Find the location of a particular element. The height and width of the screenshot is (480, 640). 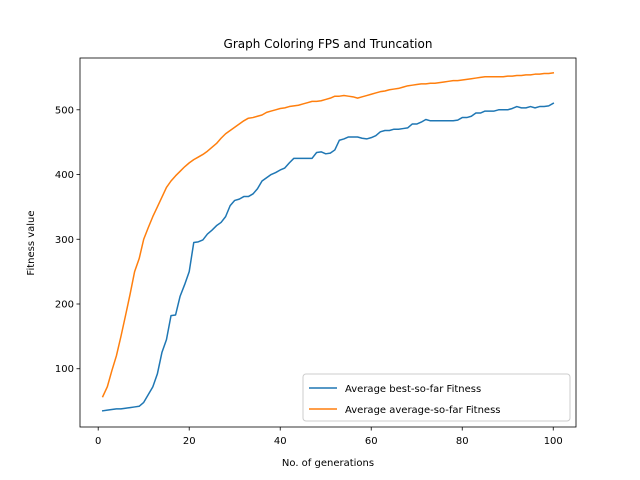

chart-title: Graph Coloring FPS and Truncation is located at coordinates (328, 44).